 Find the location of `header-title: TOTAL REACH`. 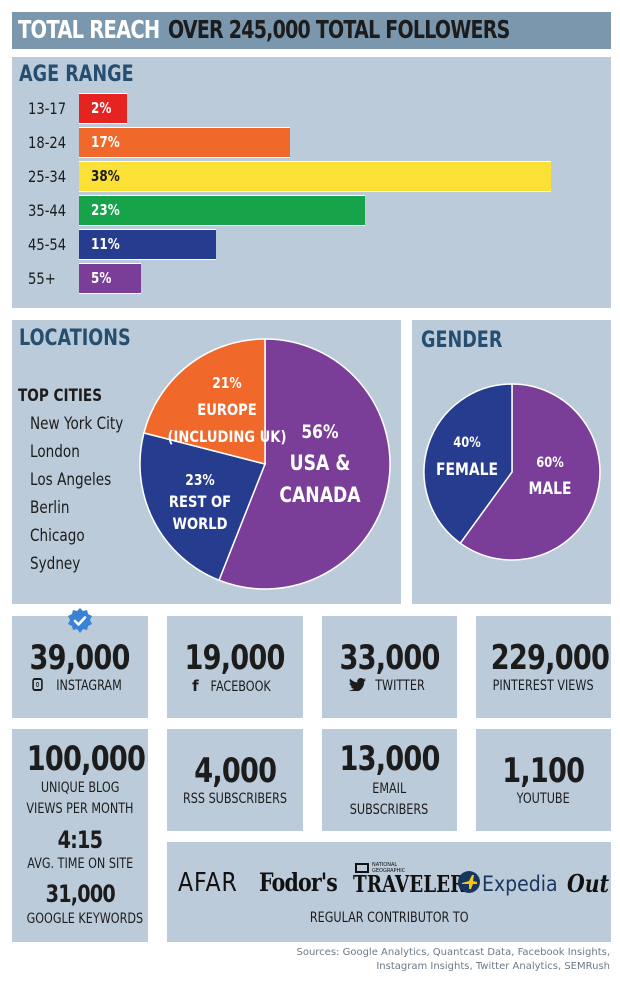

header-title: TOTAL REACH is located at coordinates (89, 29).